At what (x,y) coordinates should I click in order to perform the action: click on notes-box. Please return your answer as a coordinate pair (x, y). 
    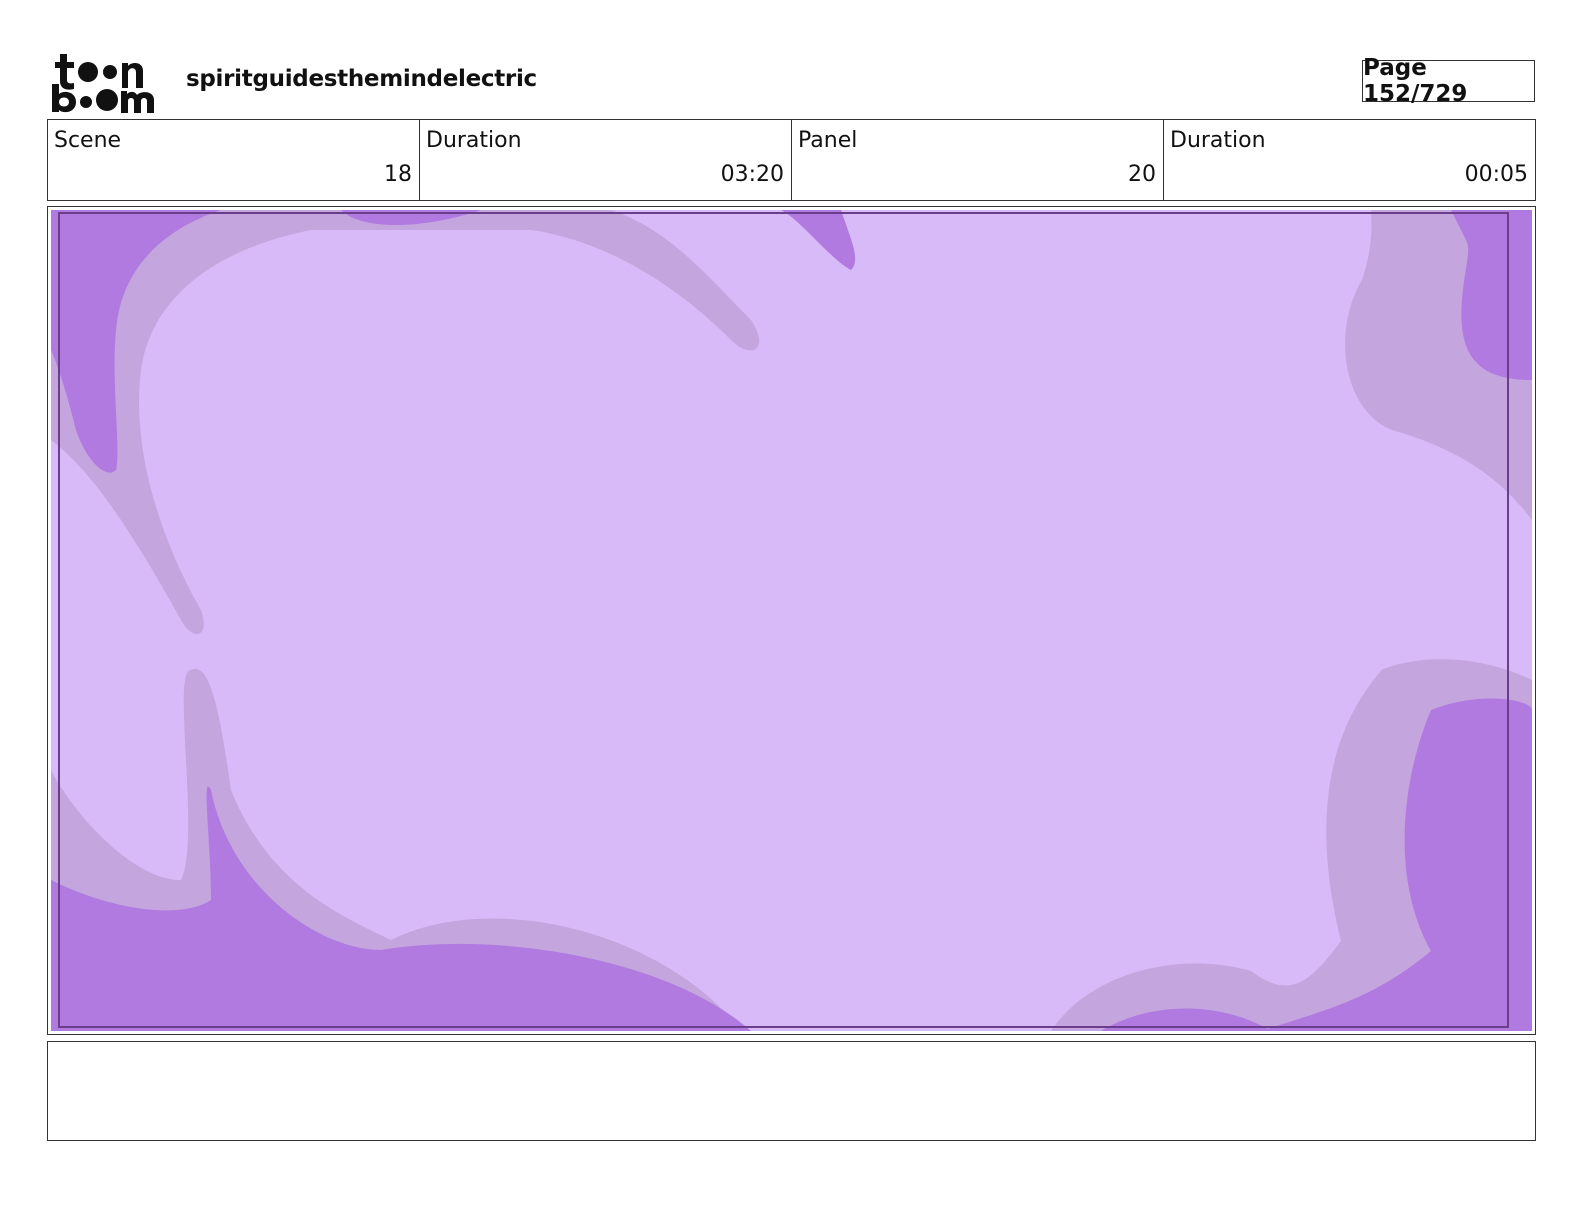
    Looking at the image, I should click on (791, 1091).